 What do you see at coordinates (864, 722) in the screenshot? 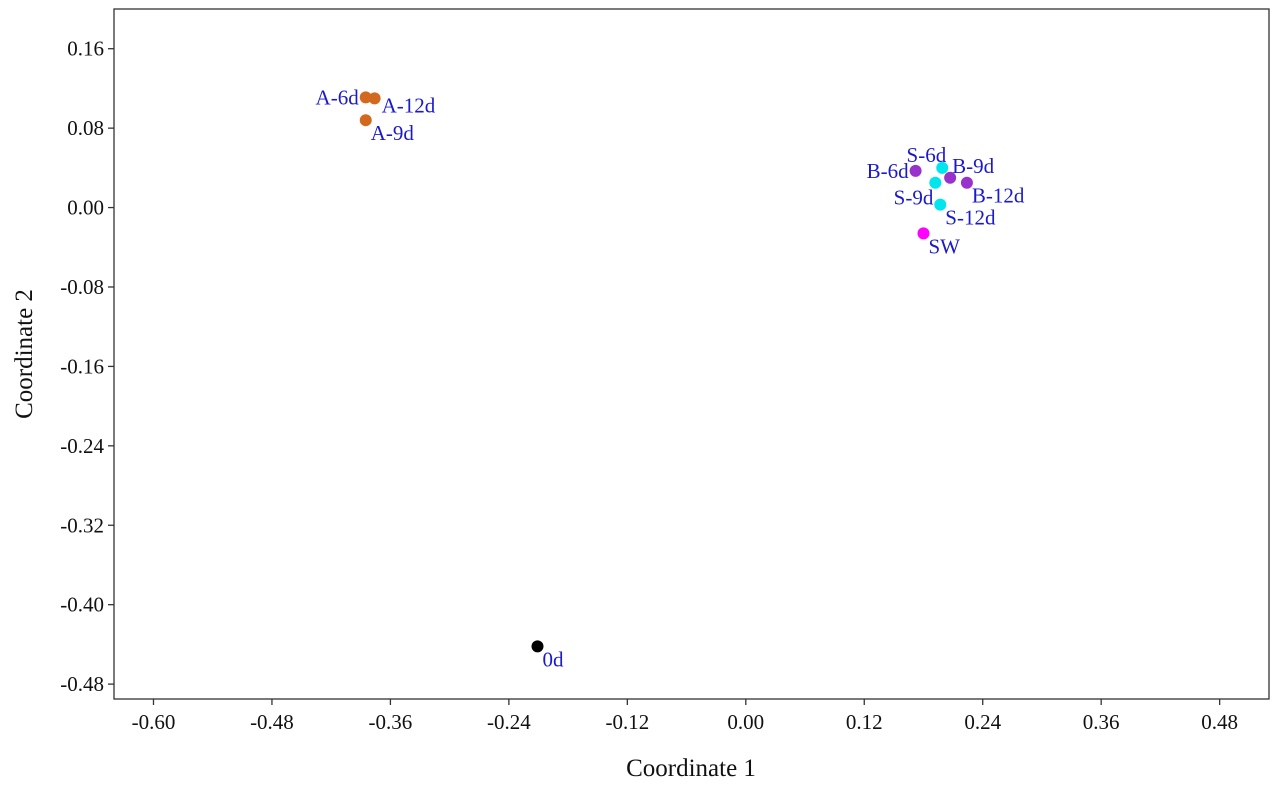
I see `x-tick-label: 0.12` at bounding box center [864, 722].